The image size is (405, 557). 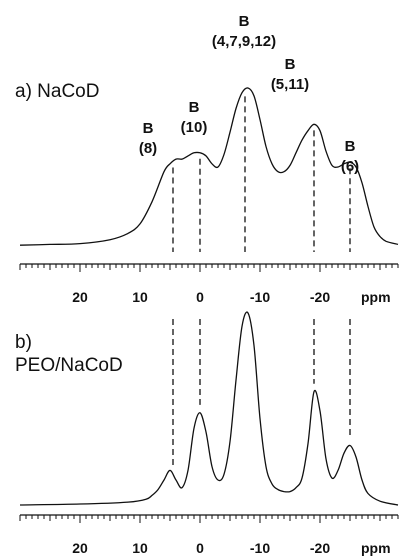 I want to click on axis-a-tick-labels: 20 10 0 -10 -20, so click(x=201, y=297).